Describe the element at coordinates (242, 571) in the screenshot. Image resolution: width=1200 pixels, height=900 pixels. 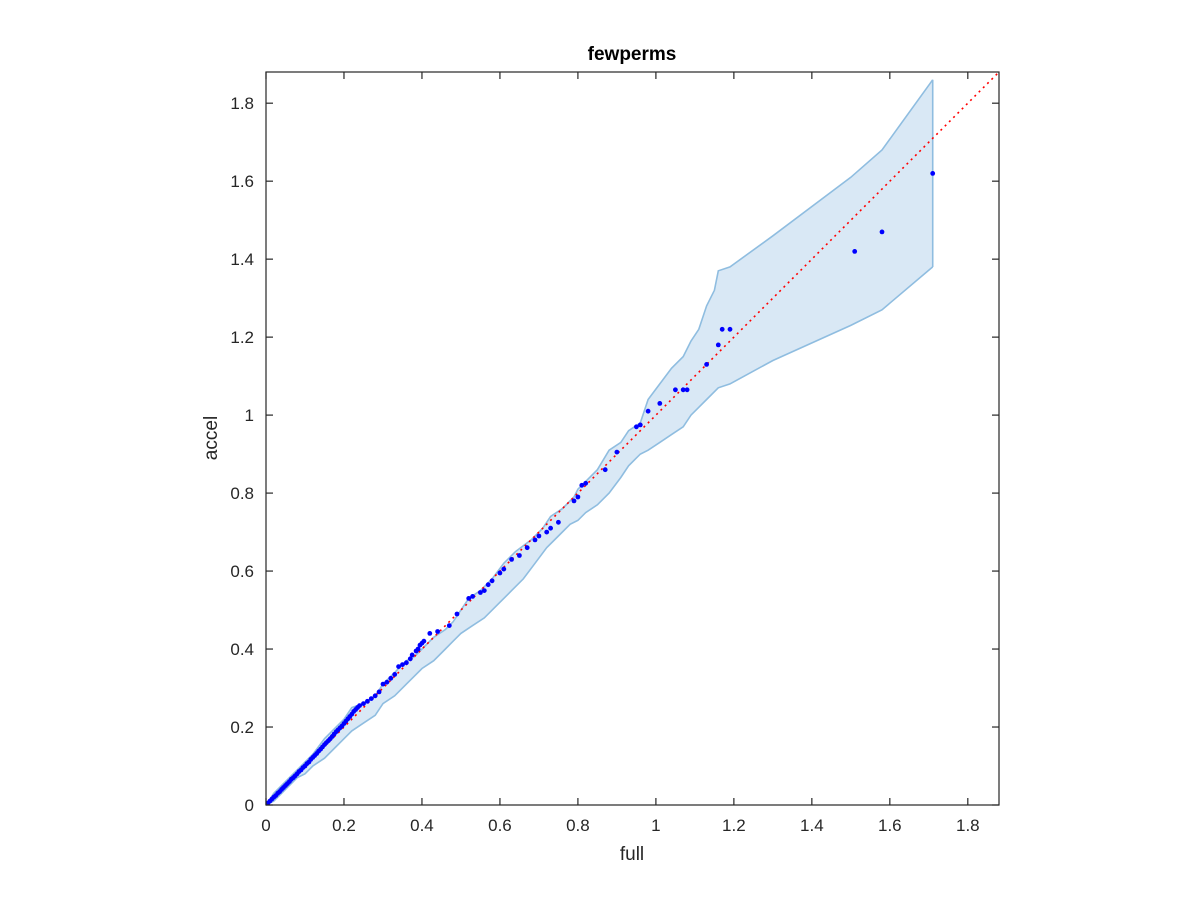
I see `y-tick-label: 0.6` at that location.